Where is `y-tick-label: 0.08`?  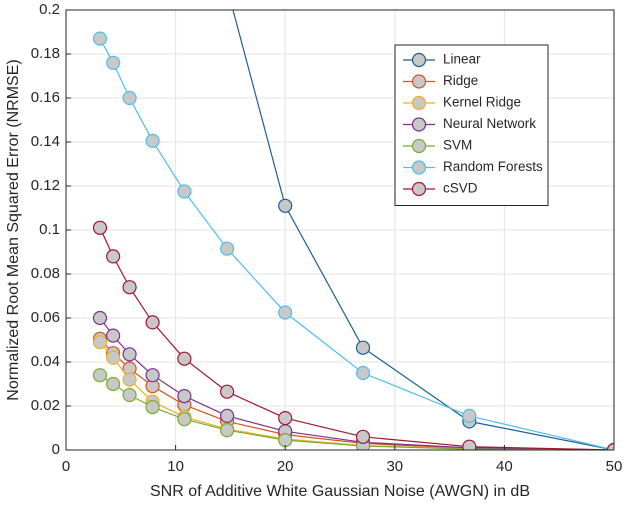 y-tick-label: 0.08 is located at coordinates (45, 273).